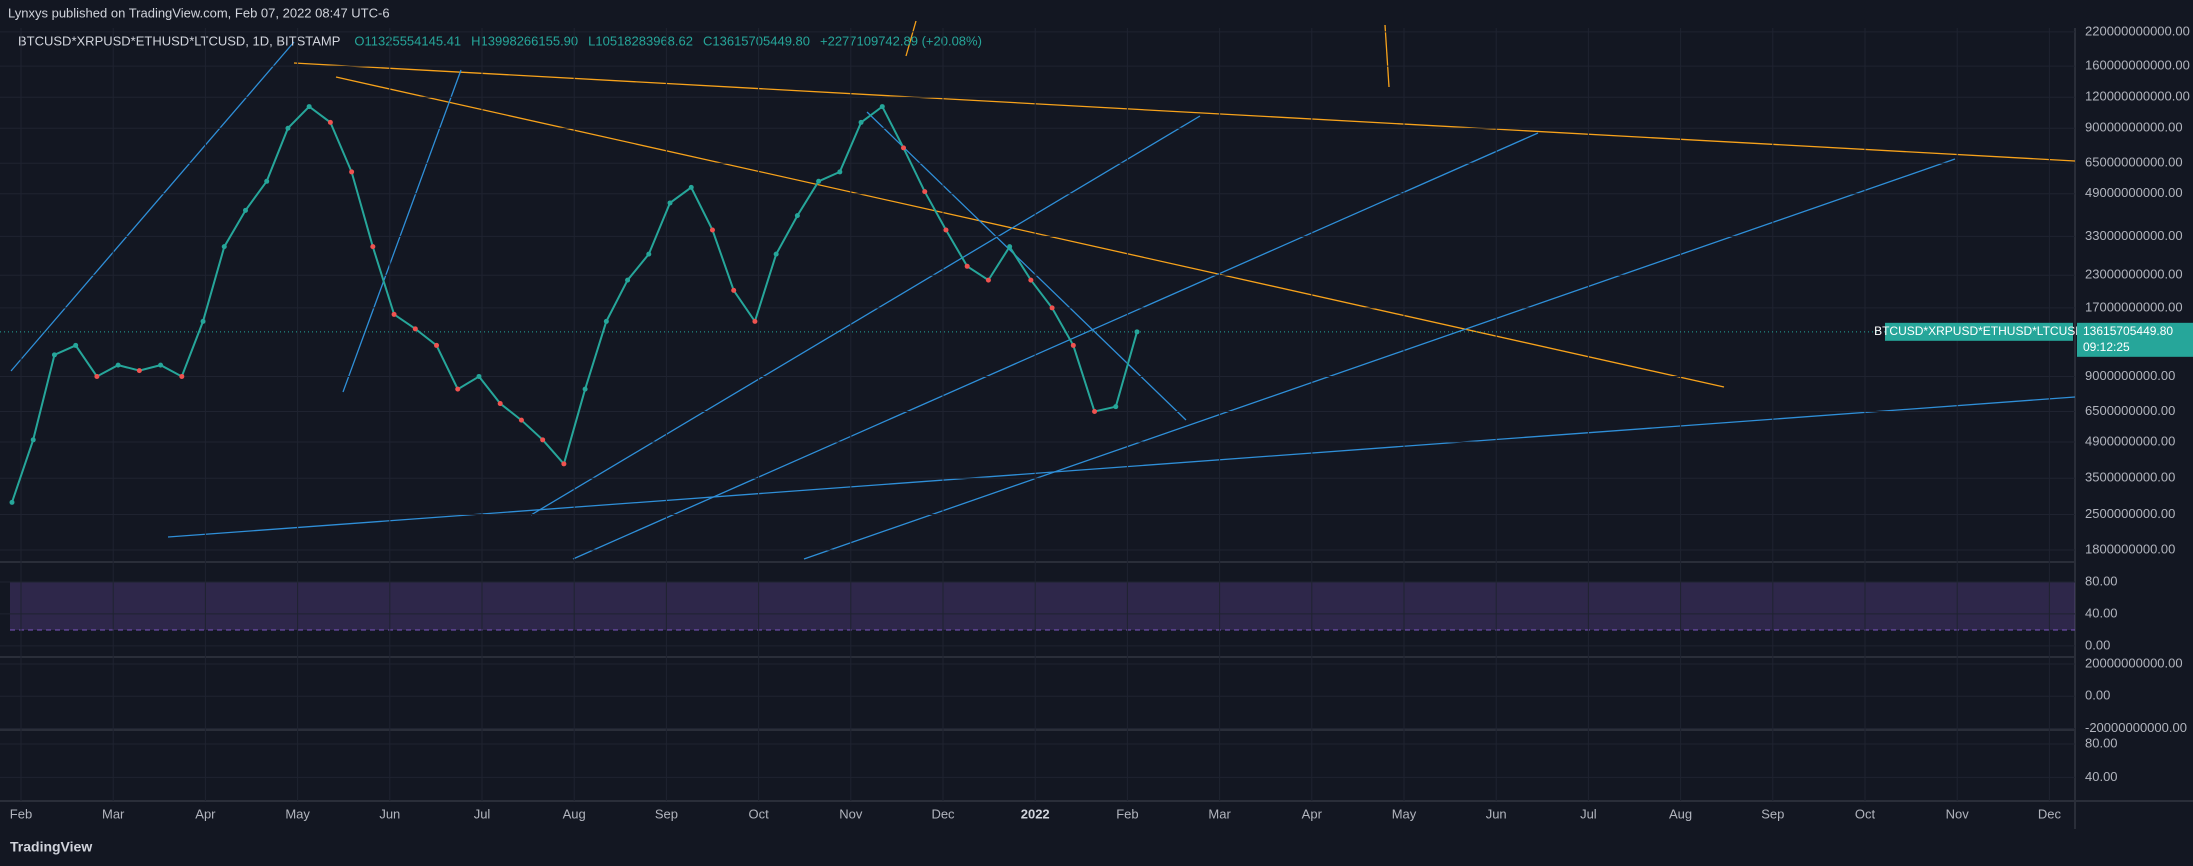 The image size is (2193, 866). What do you see at coordinates (2136, 727) in the screenshot?
I see `y-tick-label: -20000000000.00` at bounding box center [2136, 727].